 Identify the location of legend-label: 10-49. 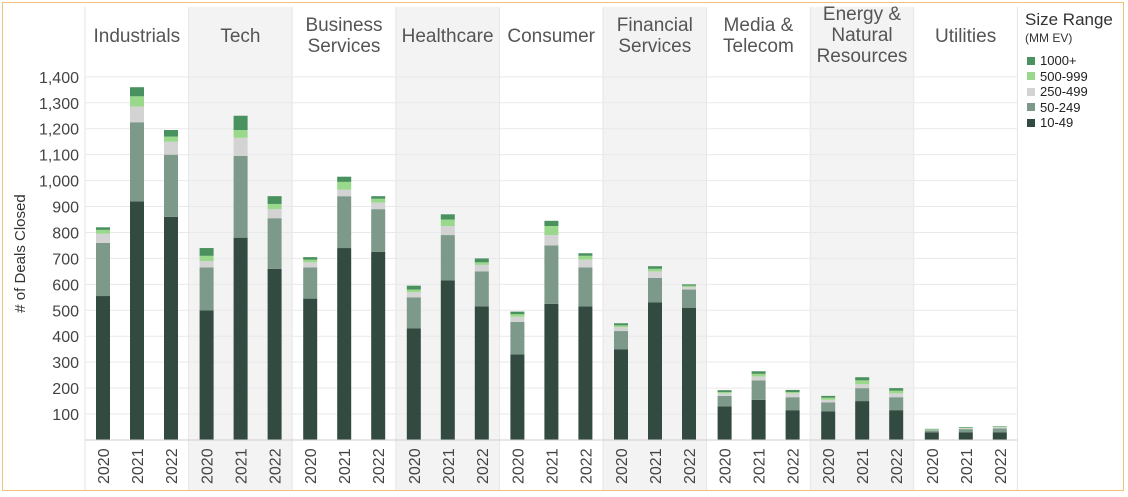
(1057, 123).